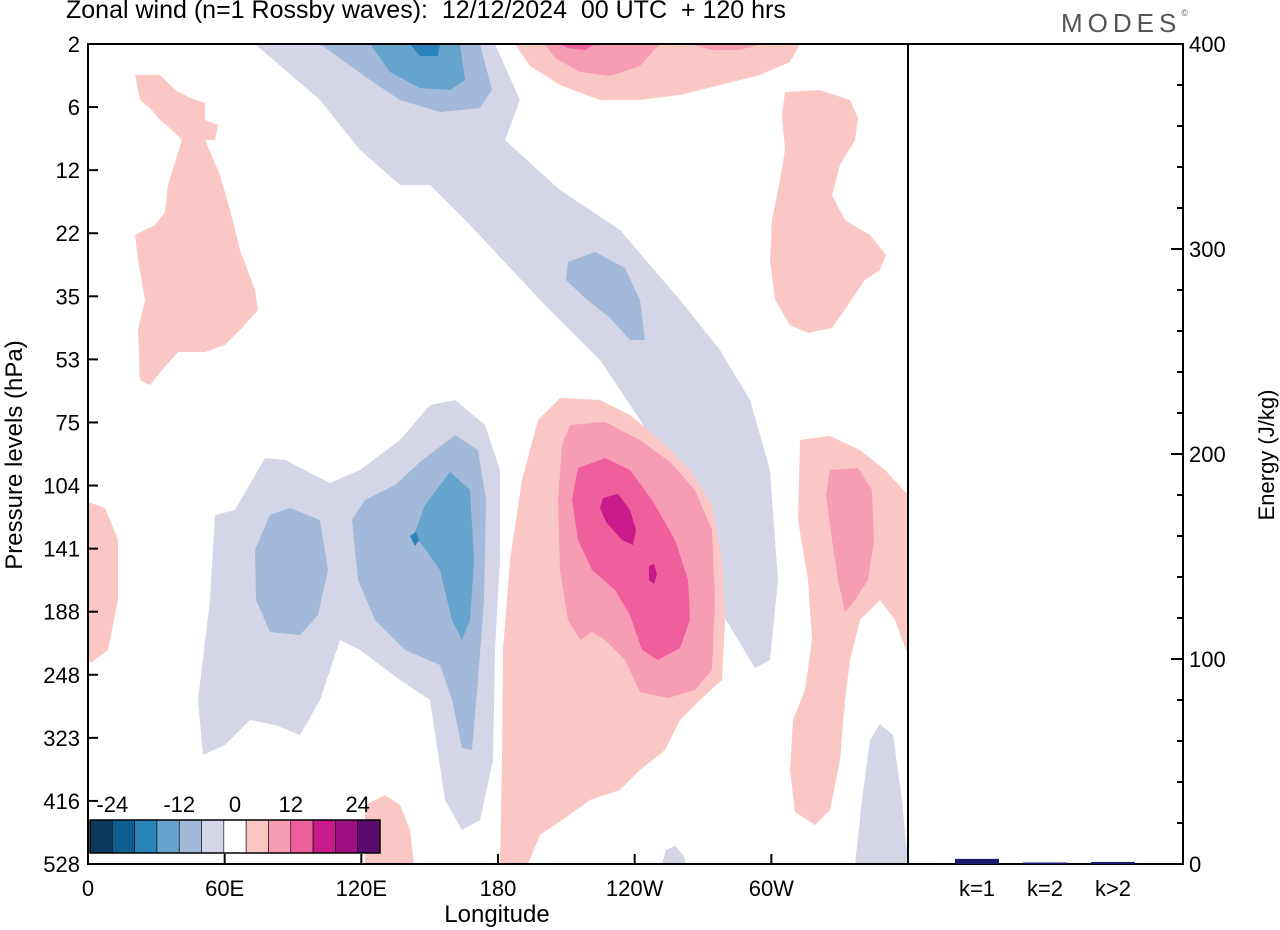  I want to click on energy-axis-label: Energy (J/kg), so click(1266, 455).